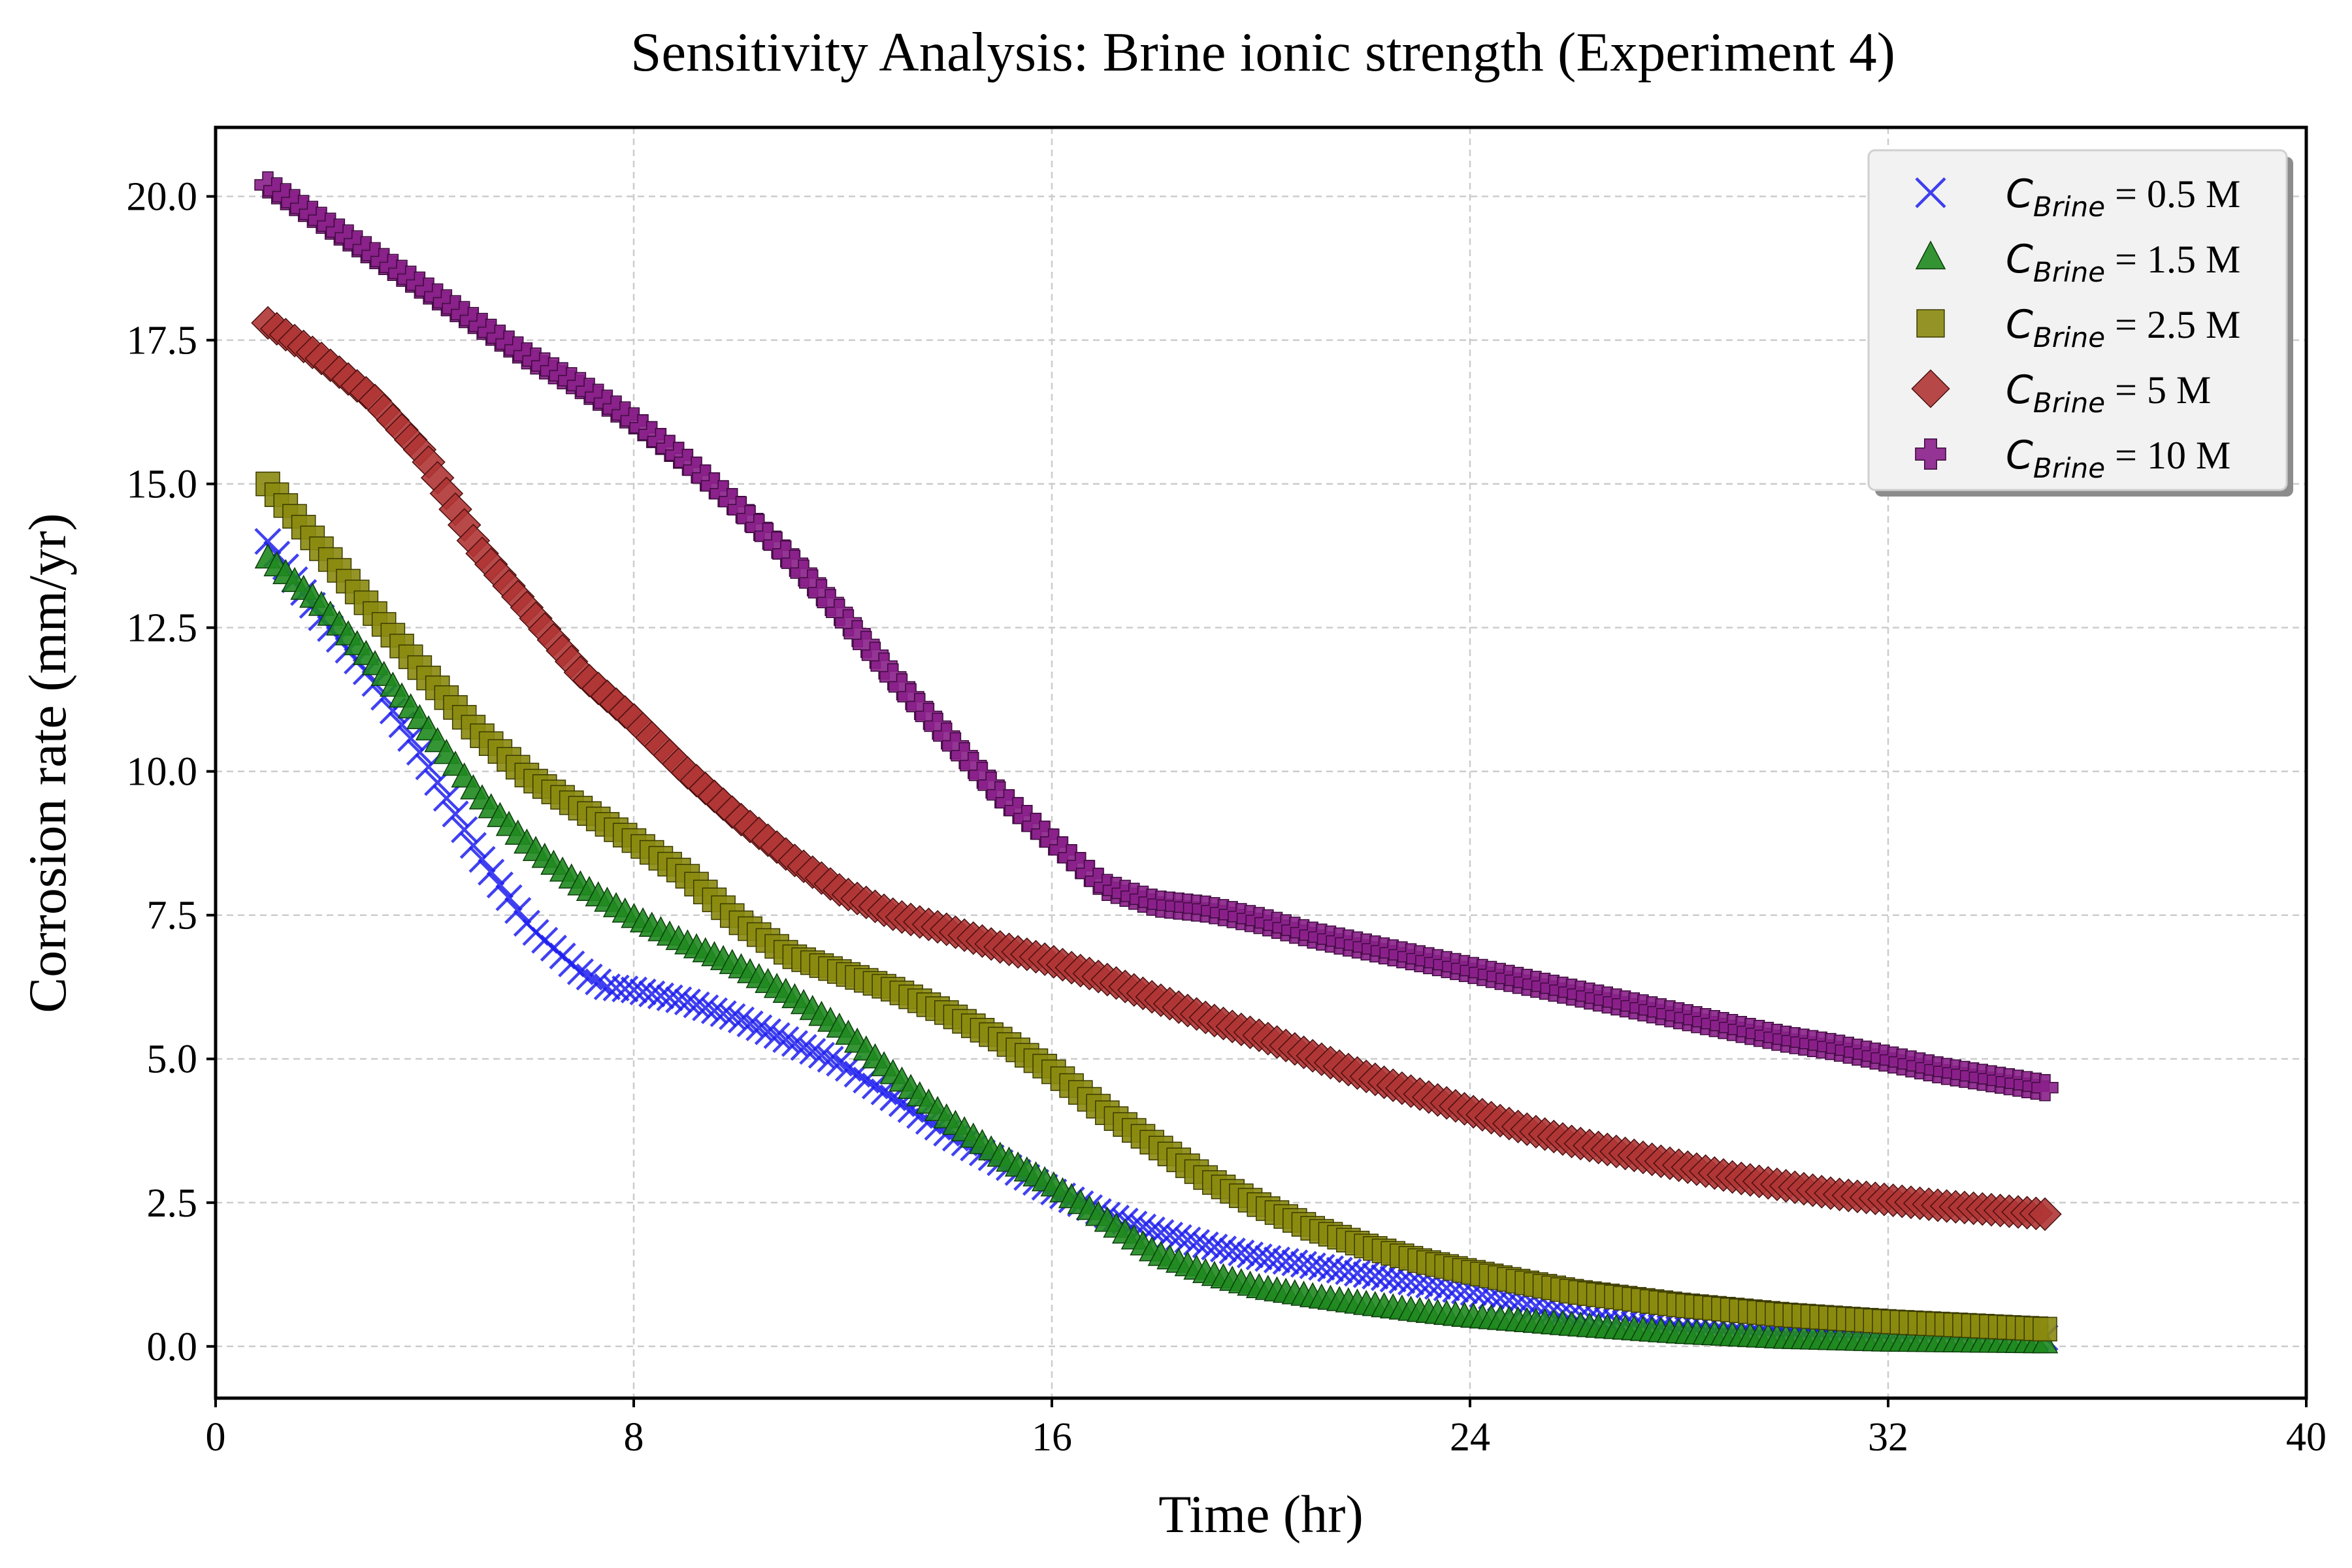  I want to click on x-tick-label: 16, so click(1052, 1437).